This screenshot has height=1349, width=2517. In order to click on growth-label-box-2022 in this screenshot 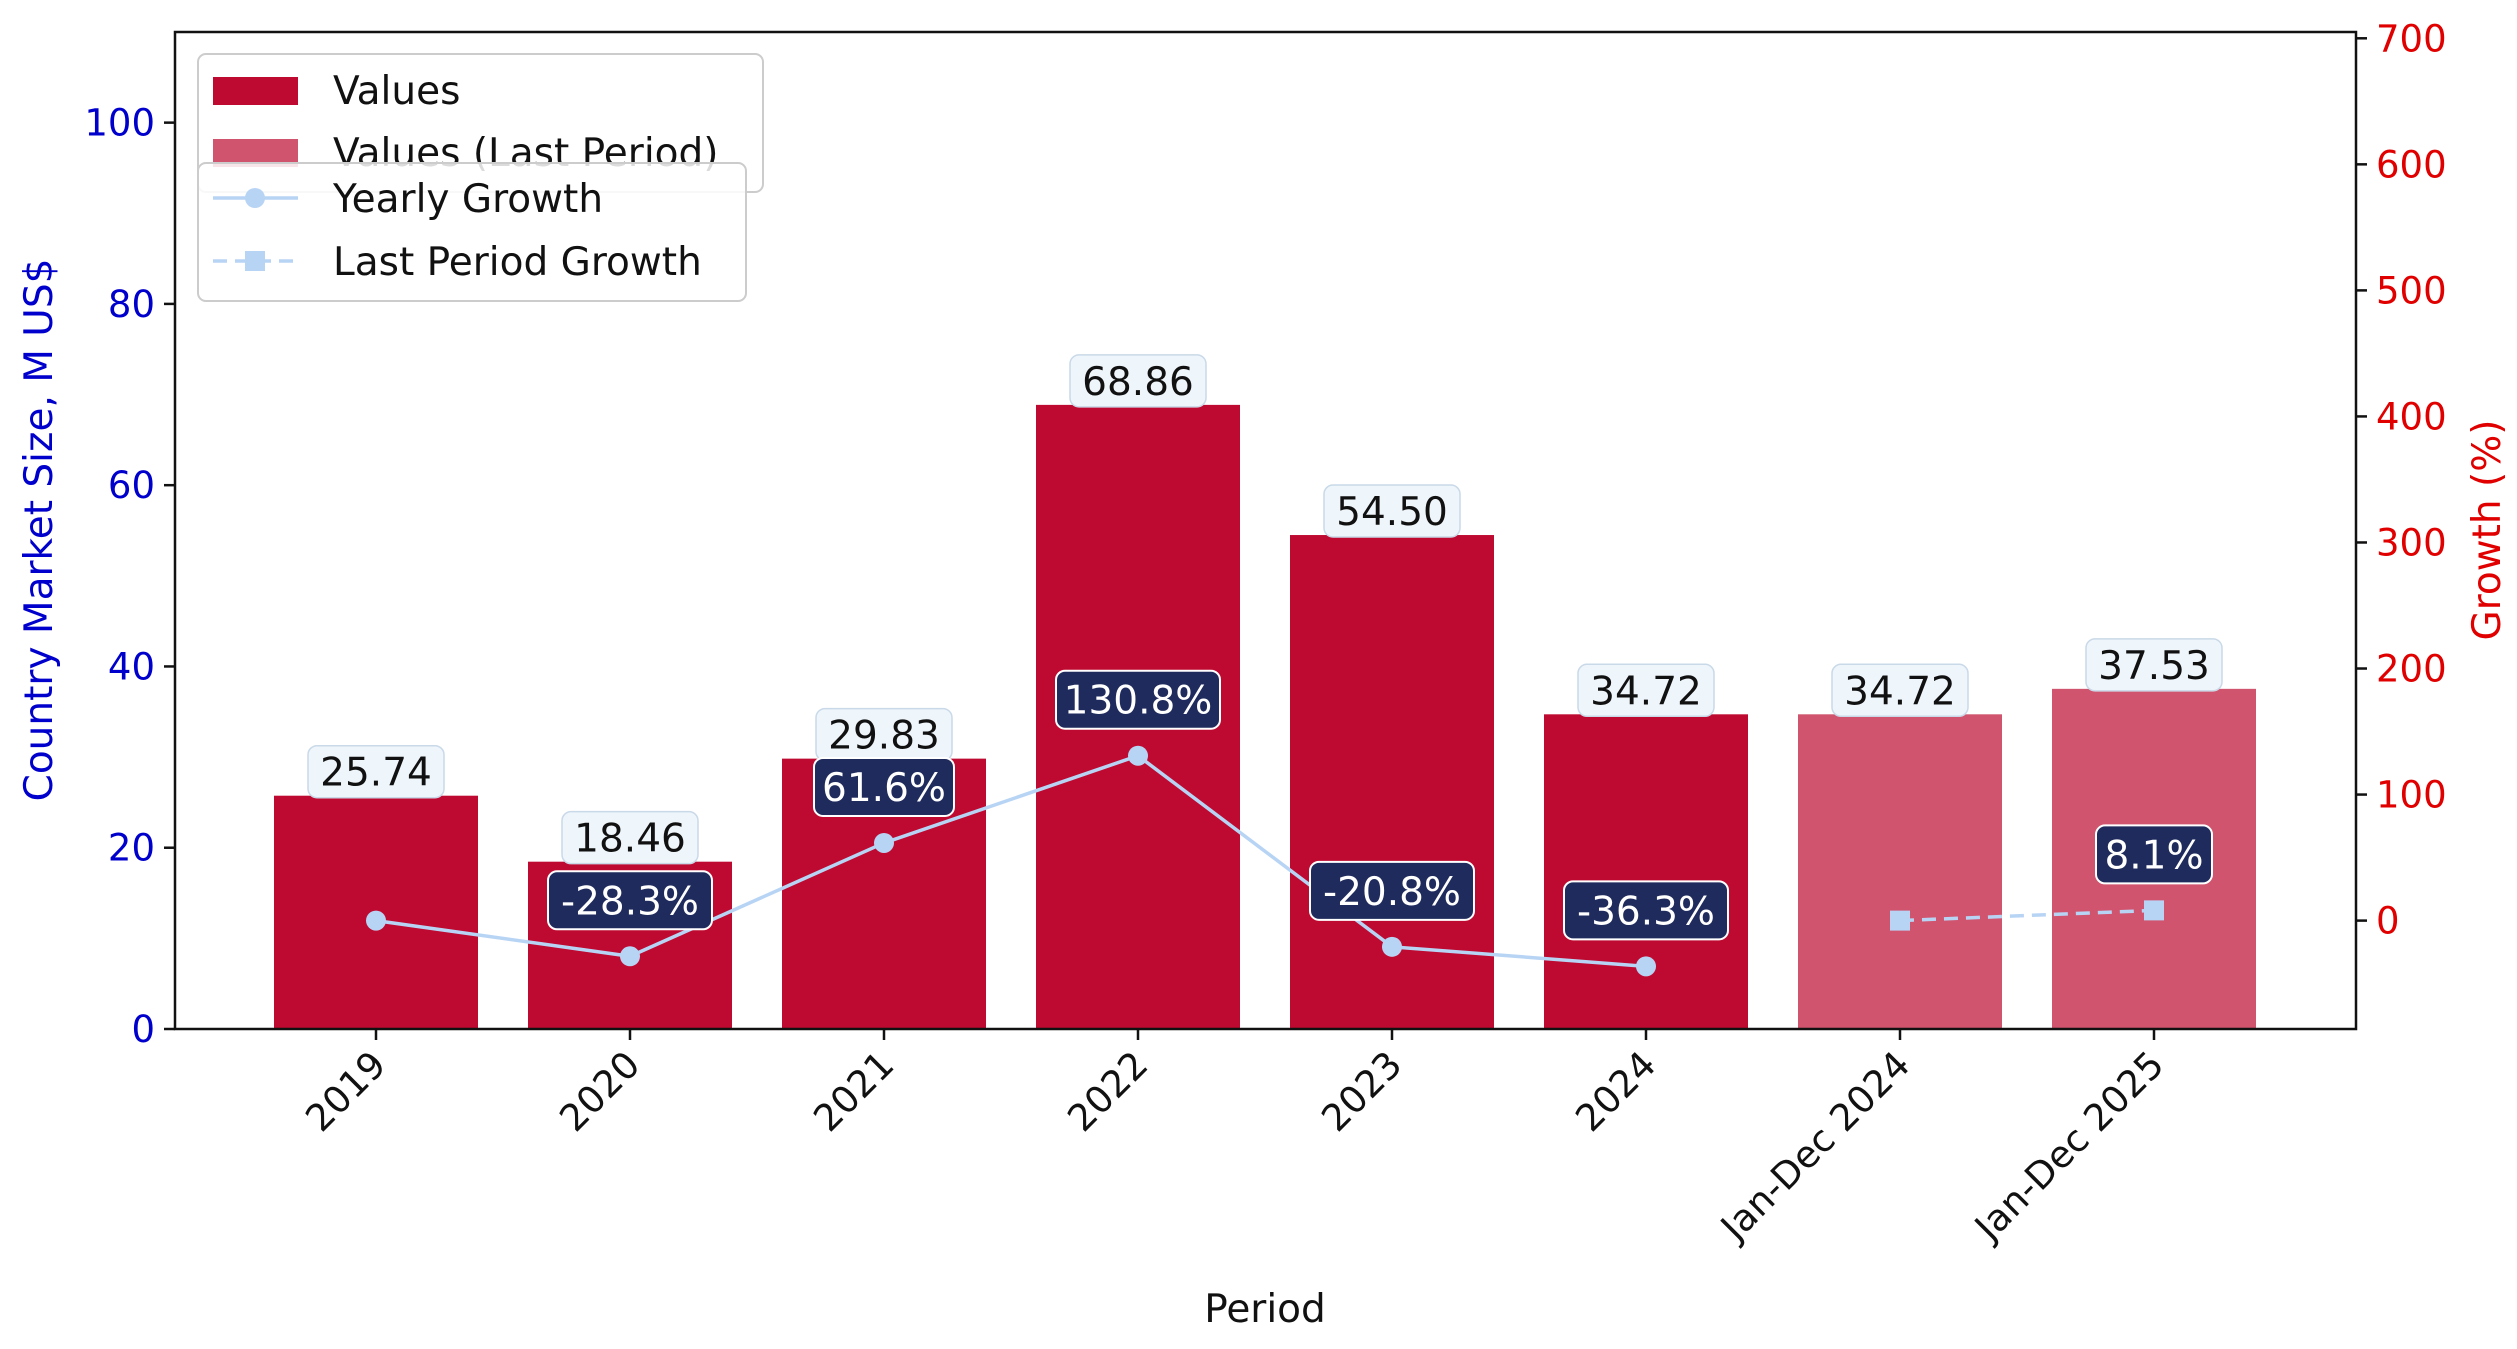, I will do `click(1138, 699)`.